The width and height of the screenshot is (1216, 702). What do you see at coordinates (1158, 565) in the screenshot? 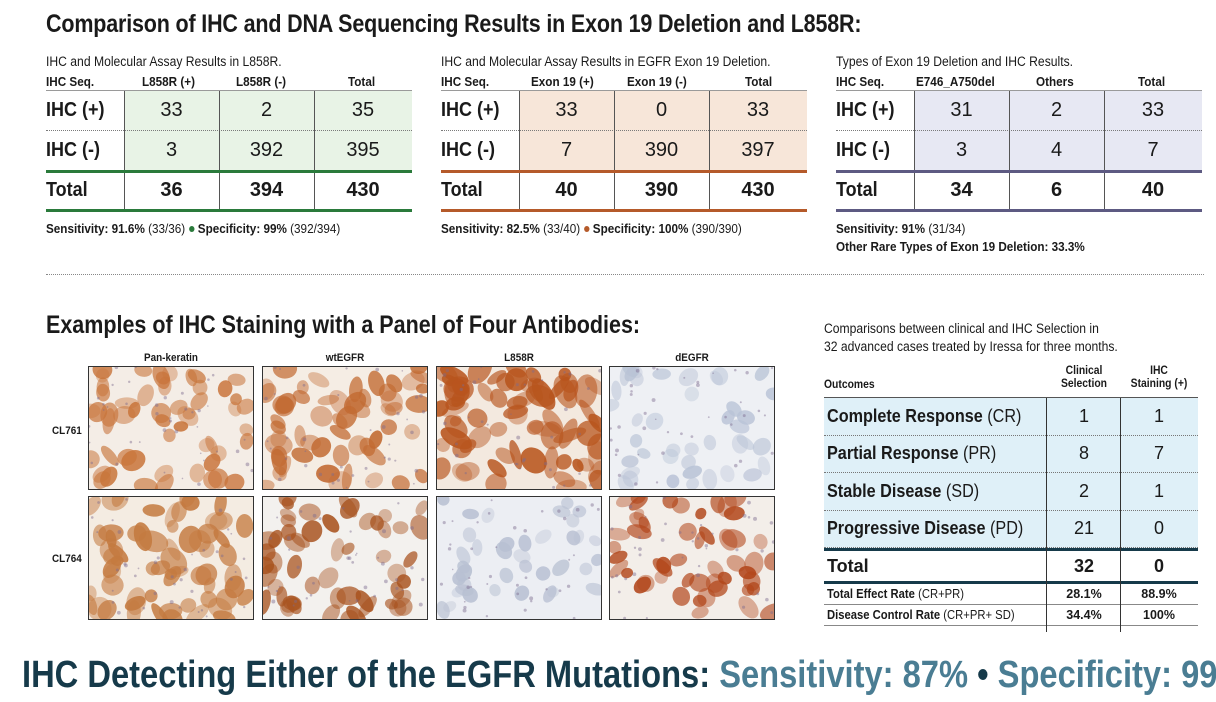
I see `outcomes-total-ihc: 0` at bounding box center [1158, 565].